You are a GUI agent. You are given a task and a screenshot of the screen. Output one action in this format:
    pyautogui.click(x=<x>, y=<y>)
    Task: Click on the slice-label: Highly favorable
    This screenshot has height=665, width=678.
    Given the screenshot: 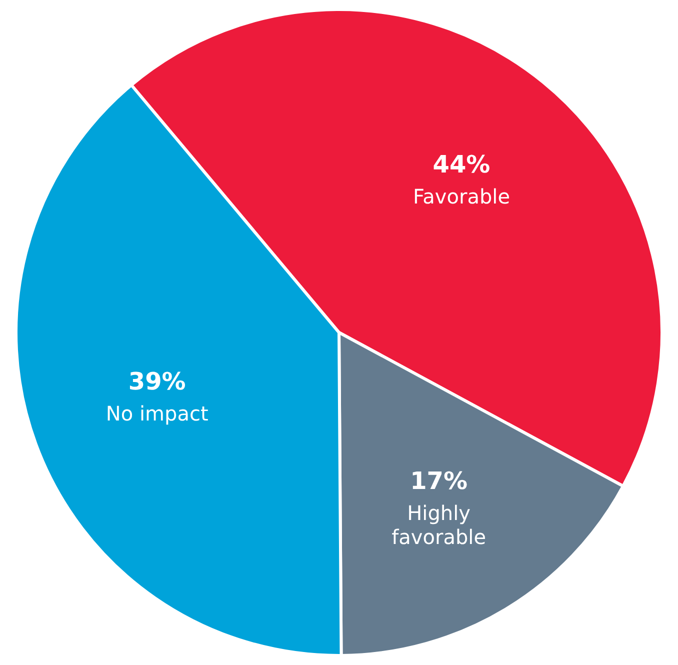 What is the action you would take?
    pyautogui.click(x=439, y=524)
    